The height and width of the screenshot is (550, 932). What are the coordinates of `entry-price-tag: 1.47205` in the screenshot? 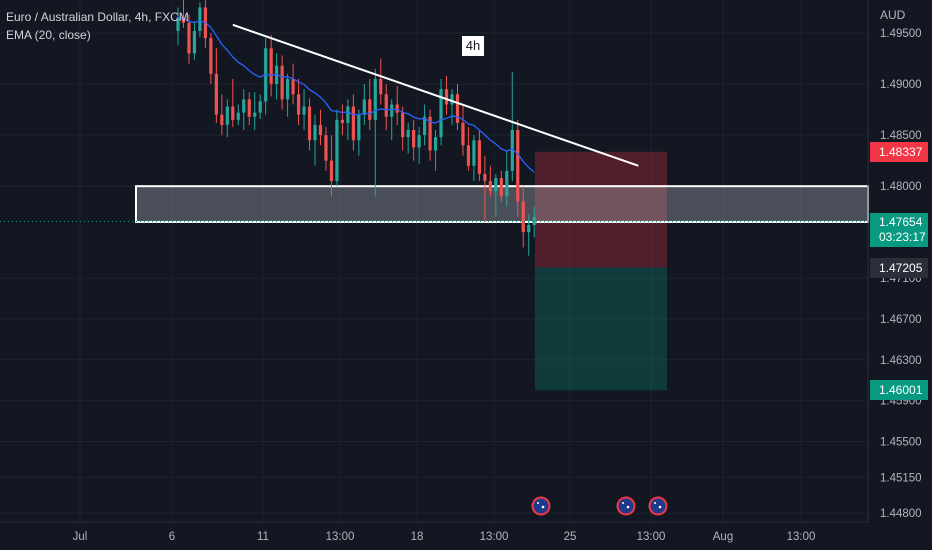 It's located at (899, 268).